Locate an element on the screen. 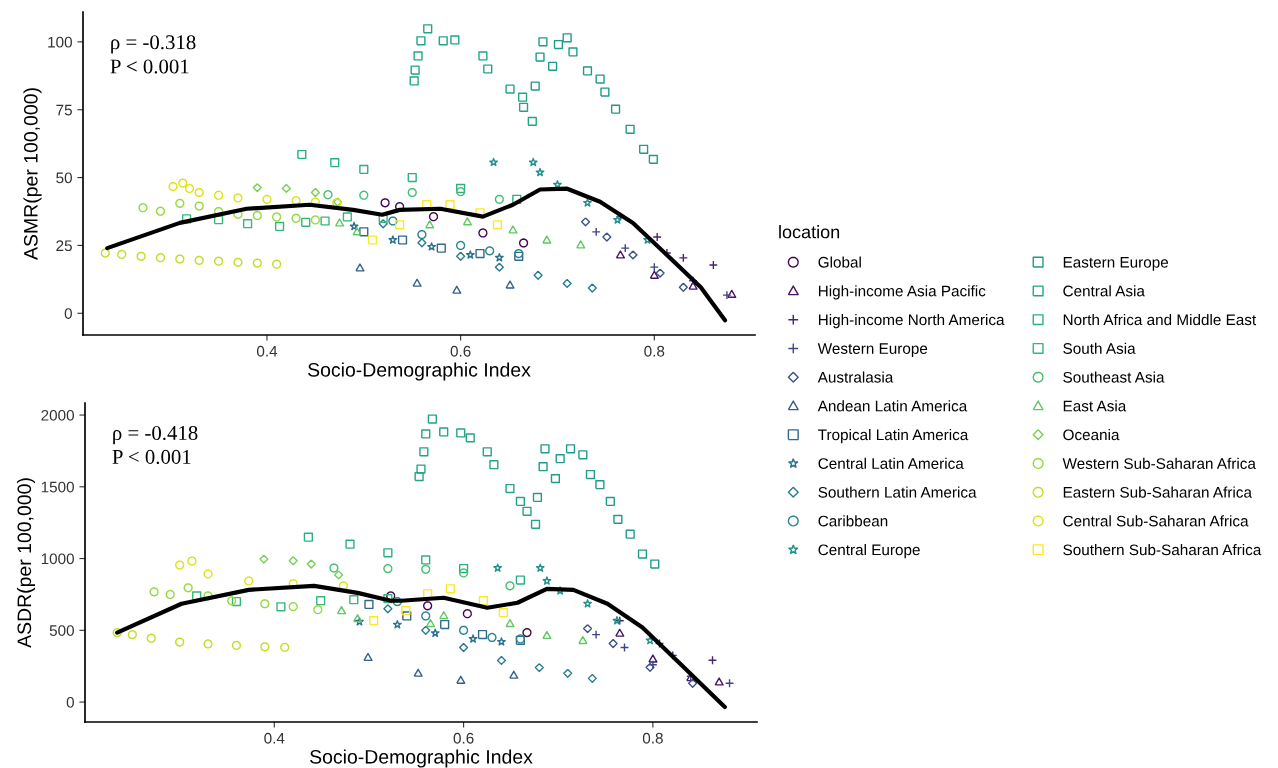 This screenshot has width=1278, height=768. legend-label: Central Asia is located at coordinates (1104, 291).